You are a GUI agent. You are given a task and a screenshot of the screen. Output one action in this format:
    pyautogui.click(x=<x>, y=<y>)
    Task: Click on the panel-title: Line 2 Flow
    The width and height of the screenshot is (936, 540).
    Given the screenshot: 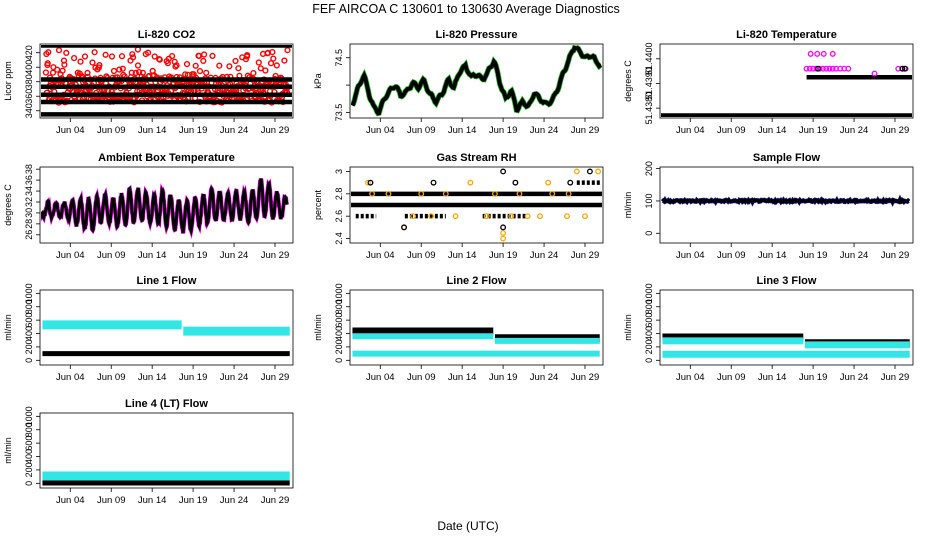 What is the action you would take?
    pyautogui.click(x=477, y=281)
    